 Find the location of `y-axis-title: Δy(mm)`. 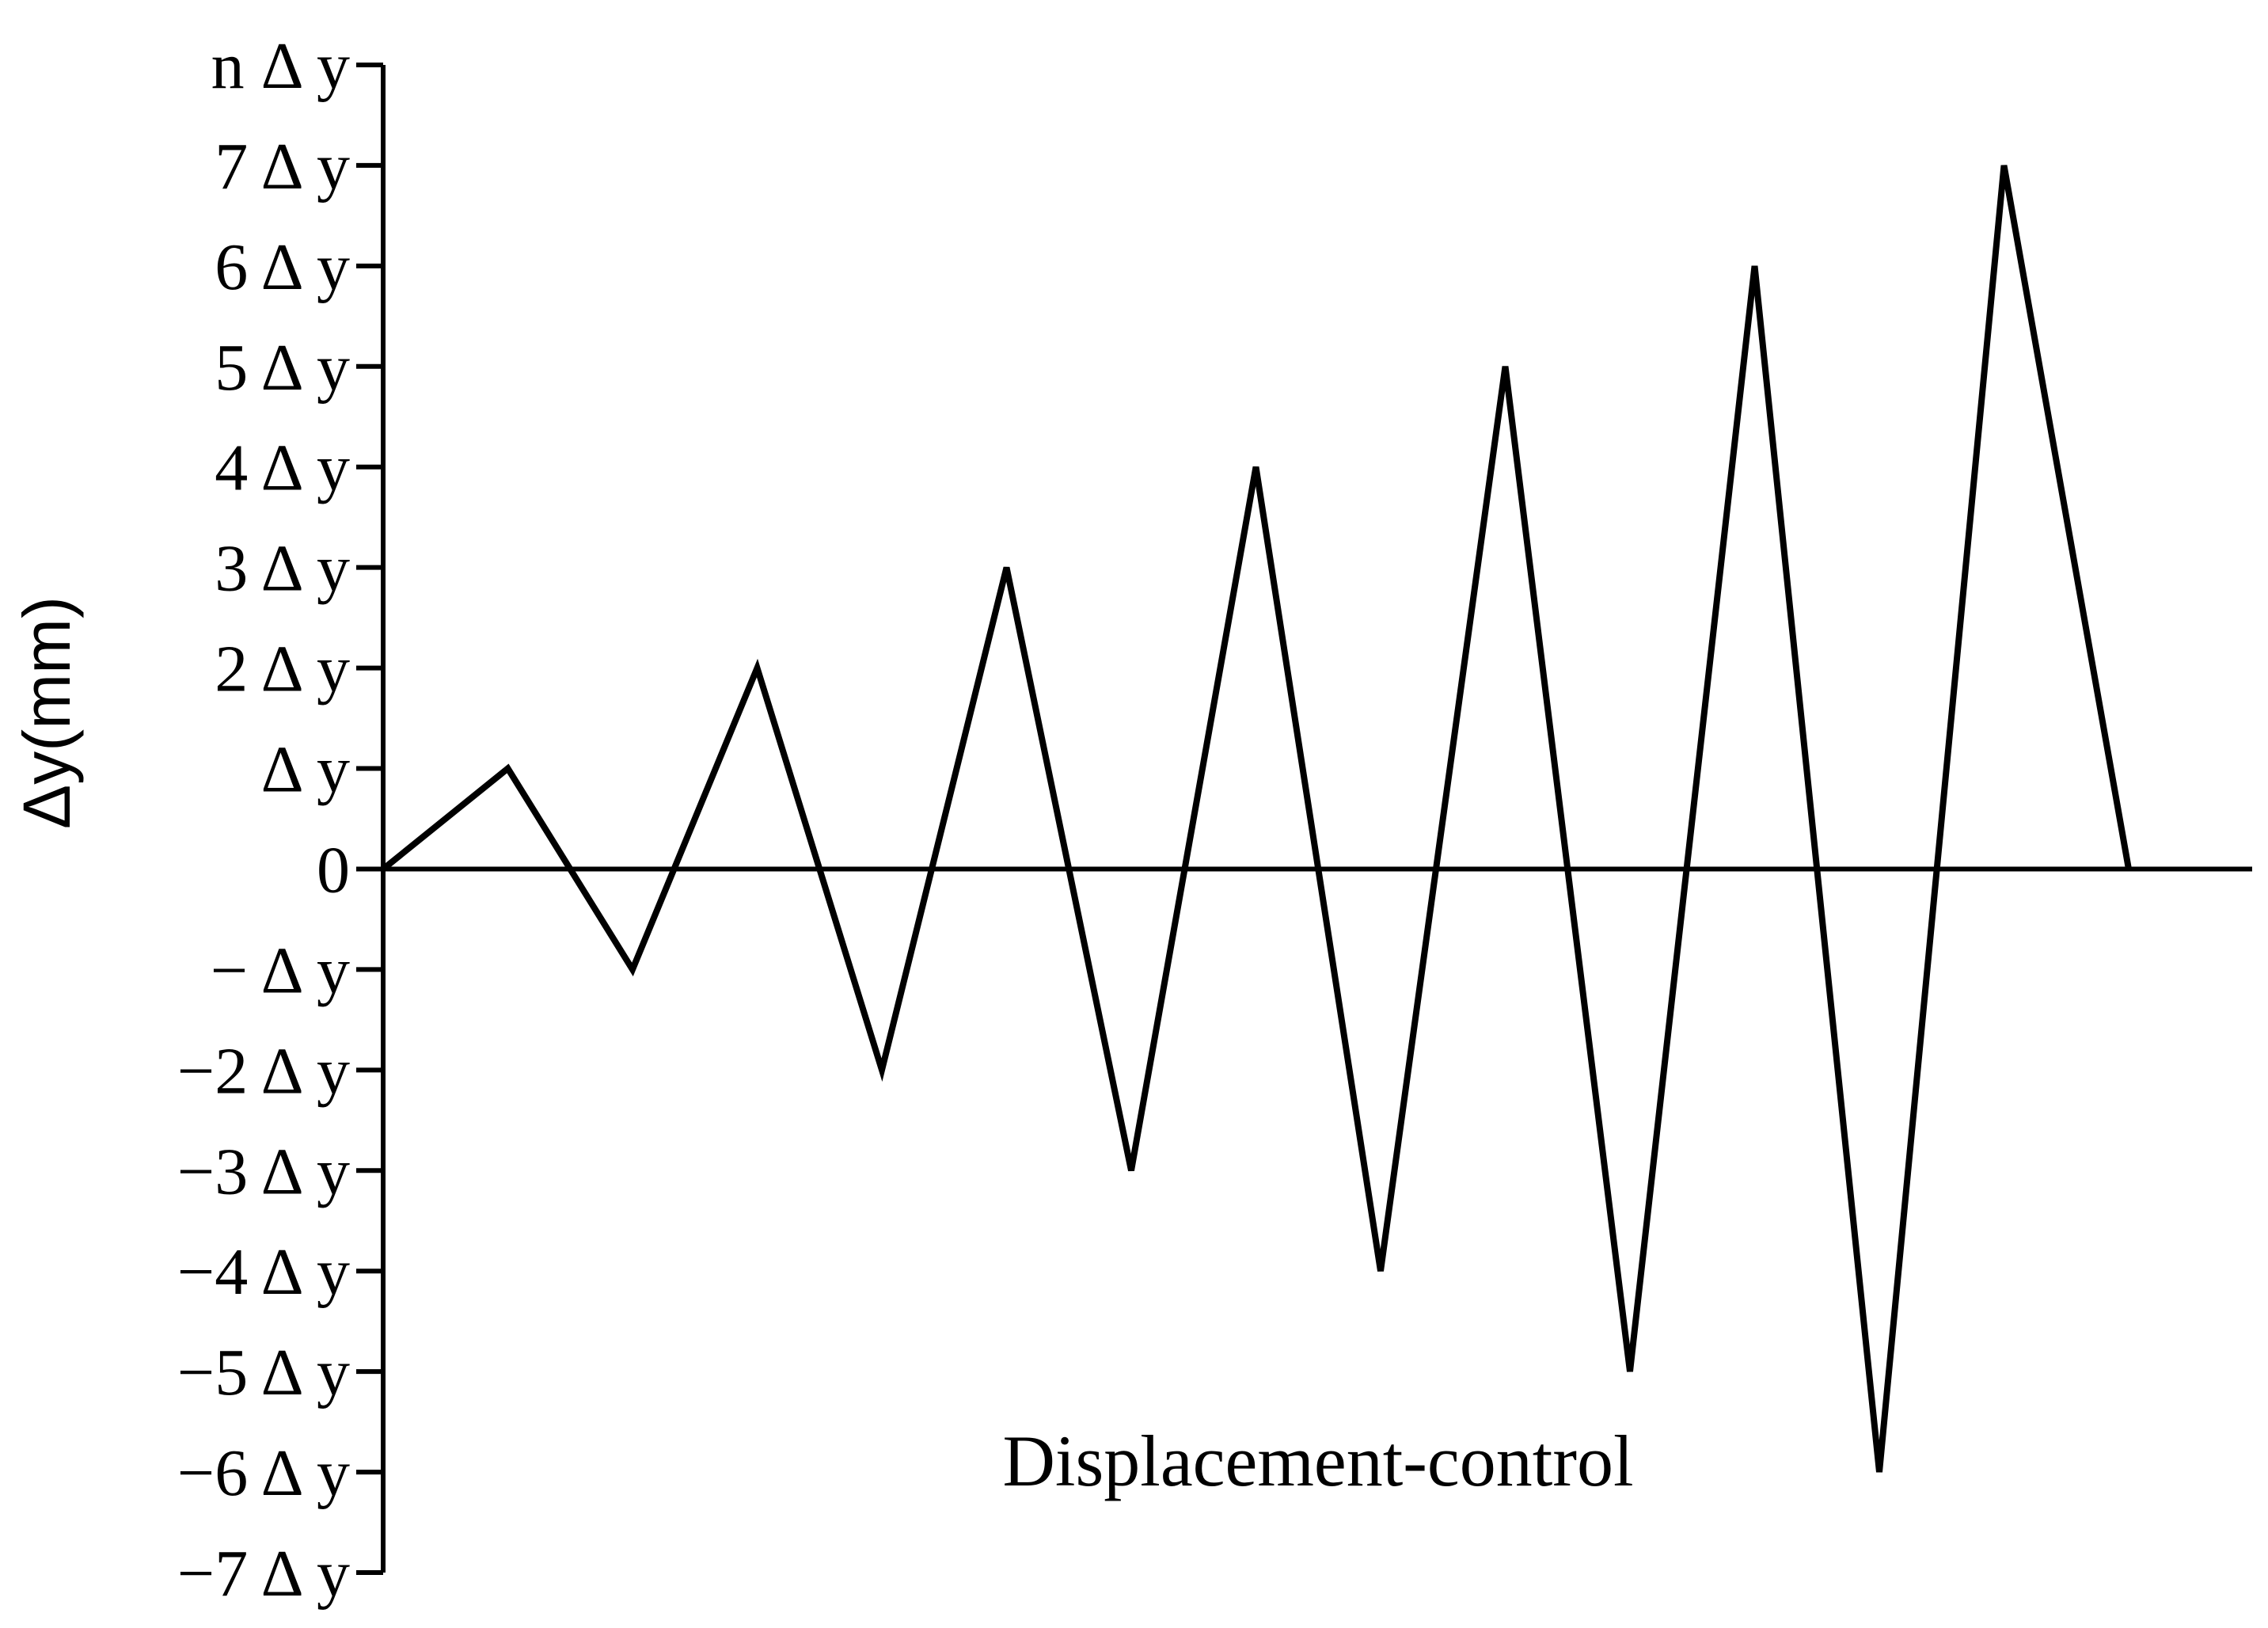

y-axis-title: Δy(mm) is located at coordinates (46, 712).